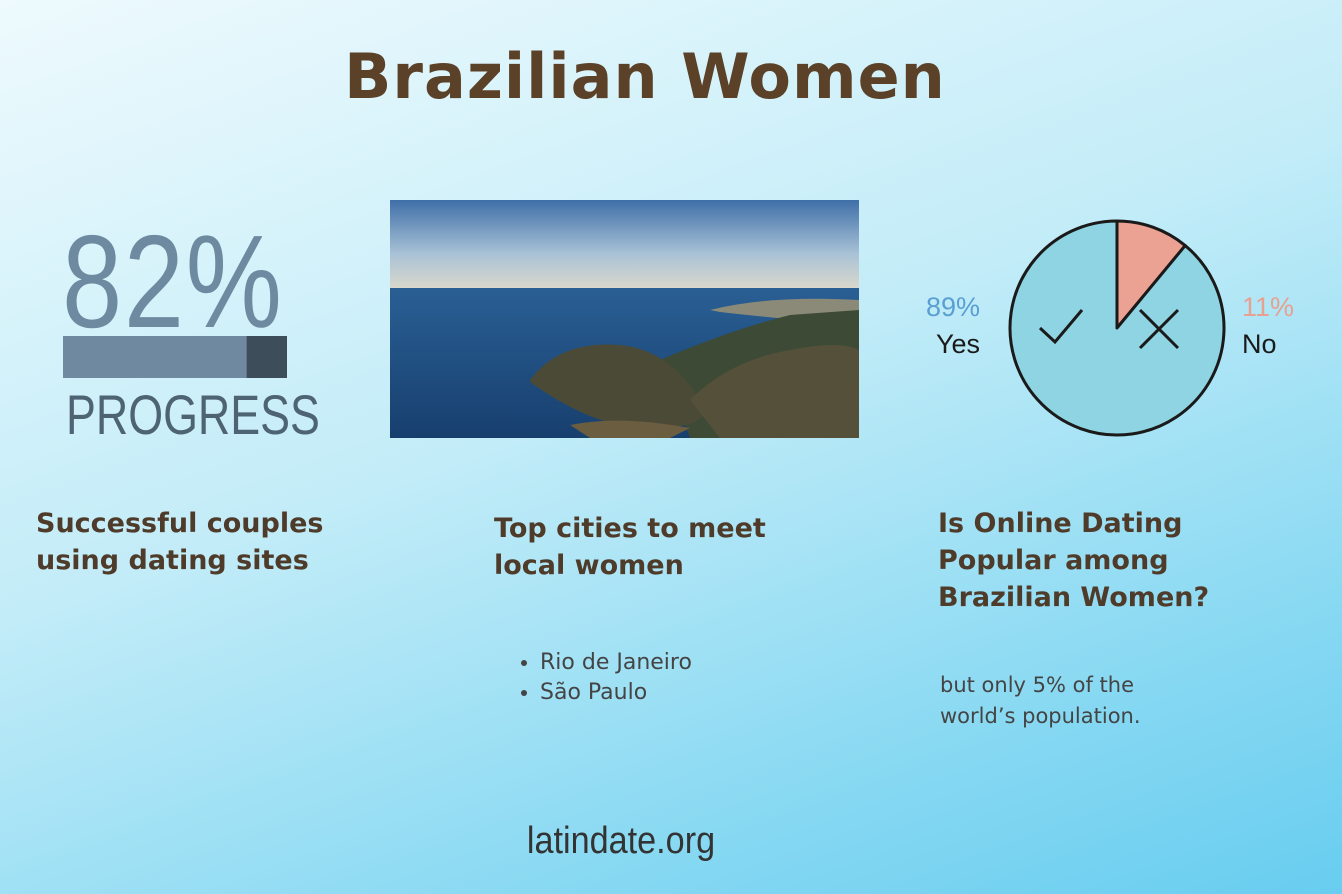  Describe the element at coordinates (616, 693) in the screenshot. I see `city: São Paulo` at that location.